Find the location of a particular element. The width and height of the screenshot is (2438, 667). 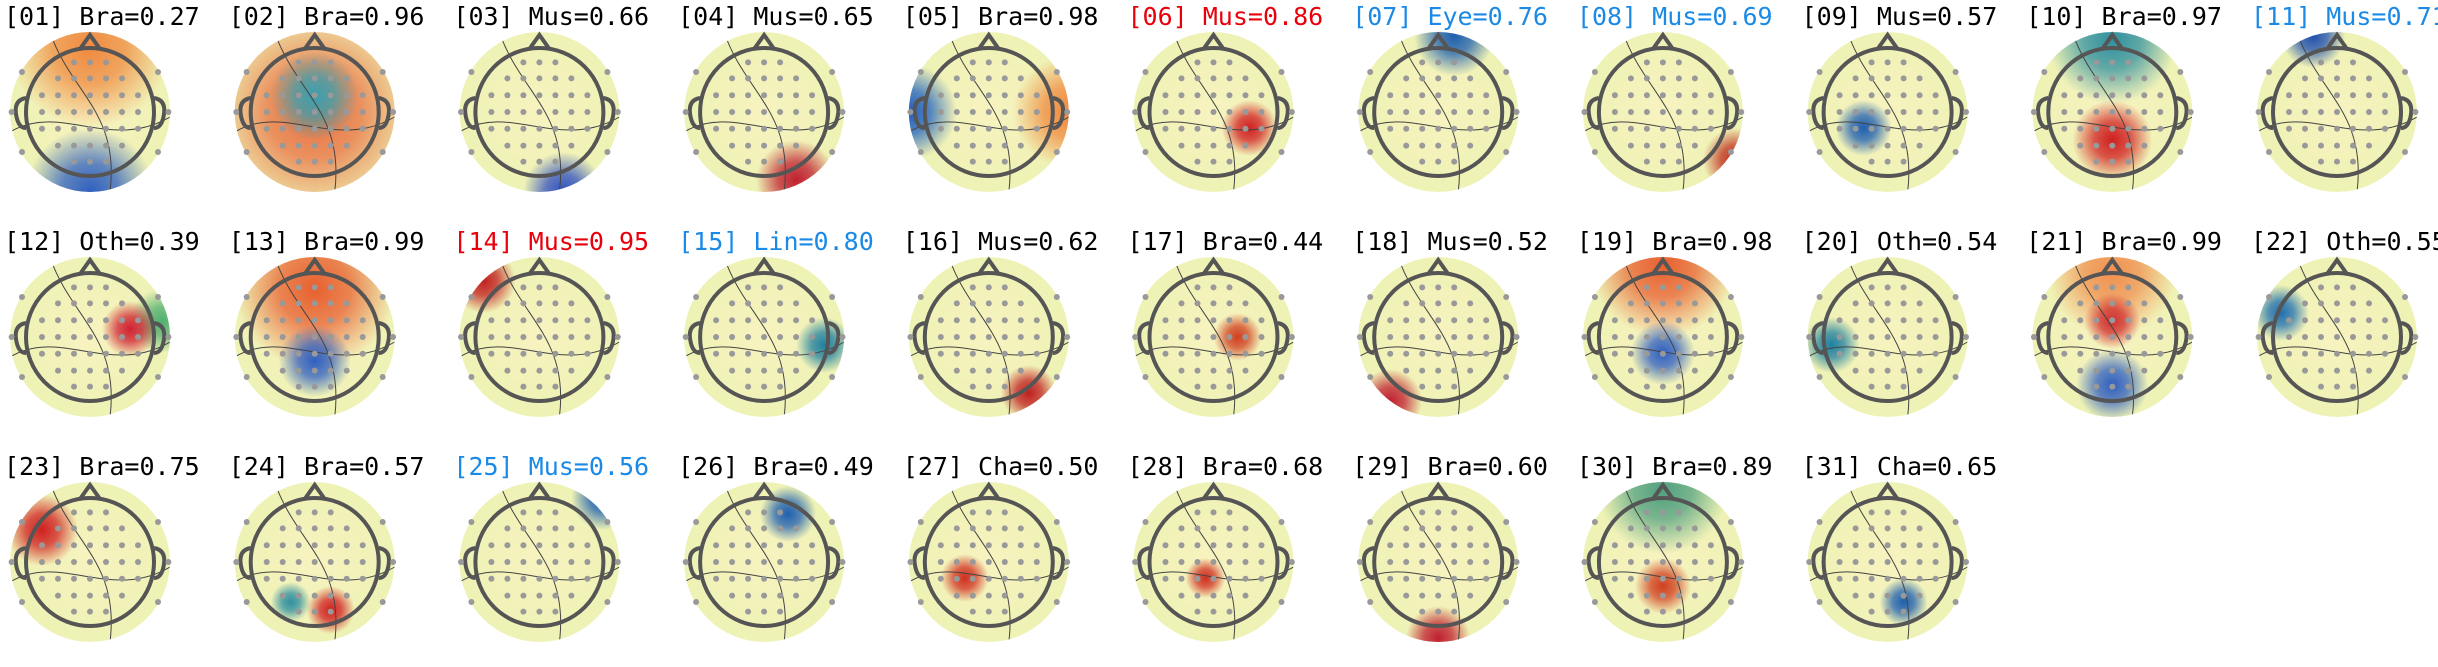

component: [08] Mus=0.69 is located at coordinates (1675, 97).